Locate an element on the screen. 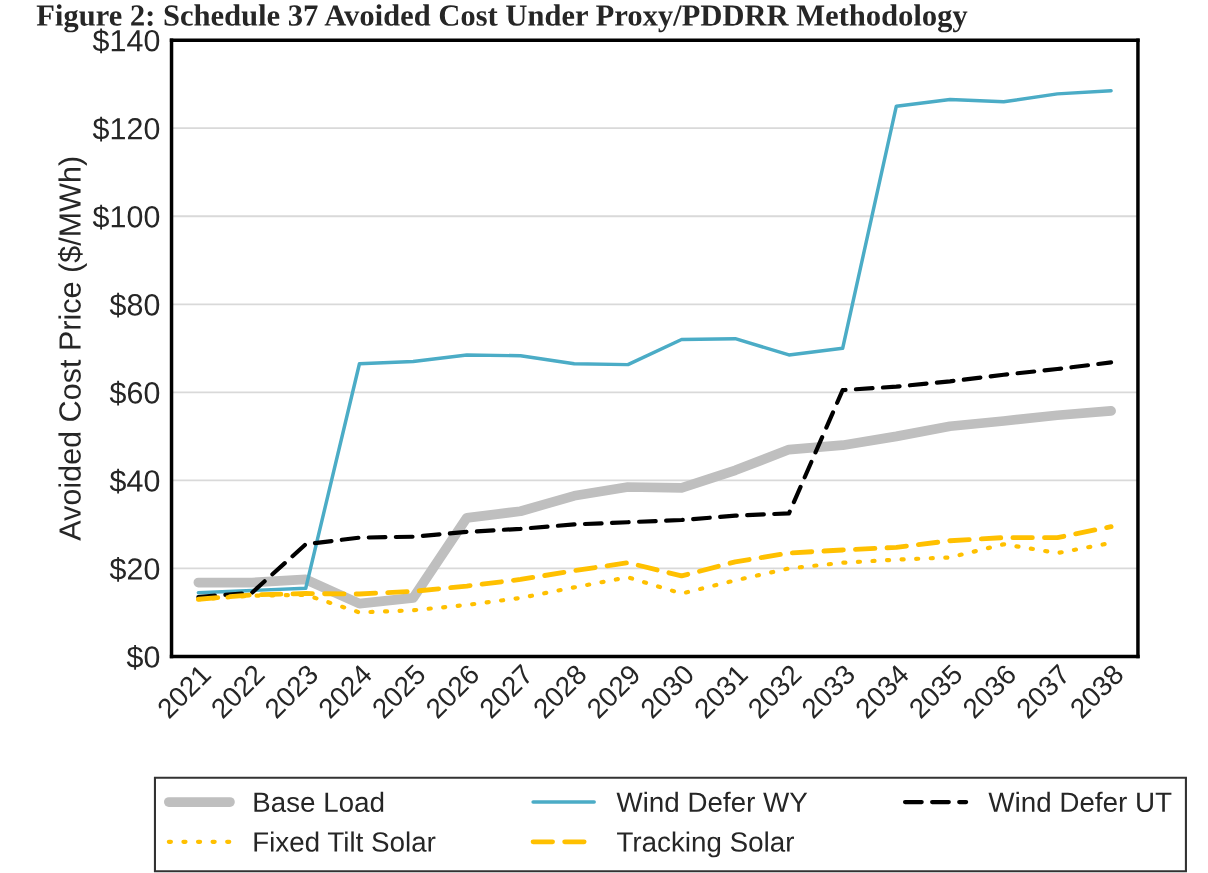  legend-label: Wind Defer WY is located at coordinates (712, 802).